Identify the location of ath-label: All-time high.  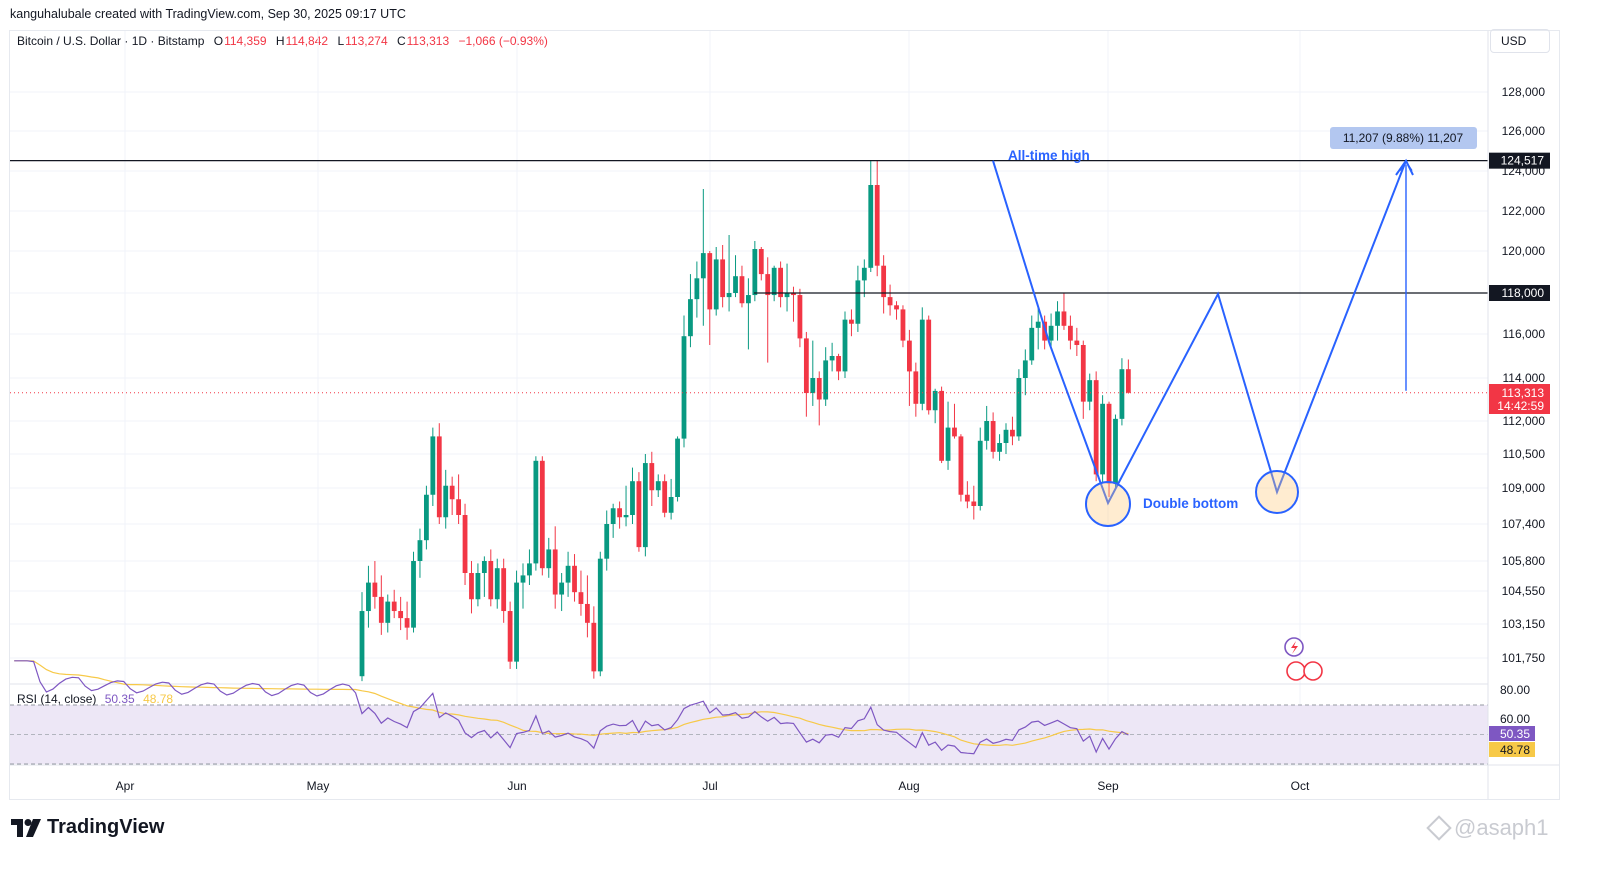
(1049, 155).